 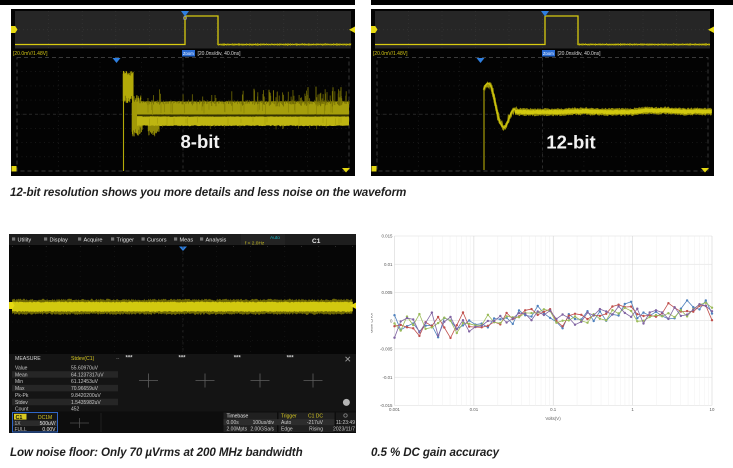 What do you see at coordinates (157, 241) in the screenshot?
I see `svg-text: Cursors` at bounding box center [157, 241].